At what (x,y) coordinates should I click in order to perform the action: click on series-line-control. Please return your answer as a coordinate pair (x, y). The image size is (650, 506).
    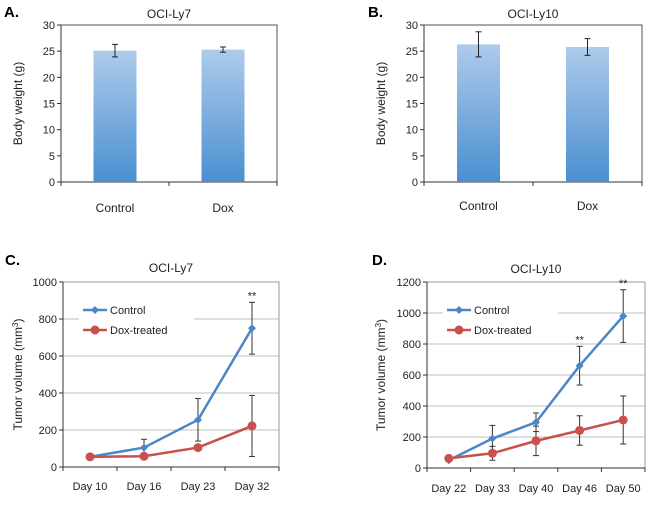
    Looking at the image, I should click on (171, 393).